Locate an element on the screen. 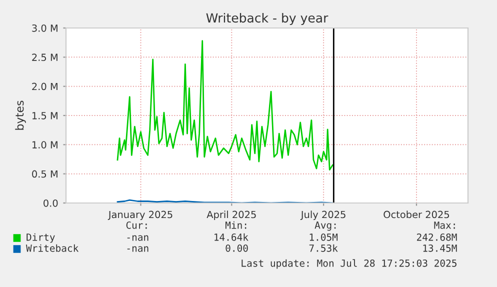 This screenshot has width=497, height=287. legend-label: Writeback is located at coordinates (52, 248).